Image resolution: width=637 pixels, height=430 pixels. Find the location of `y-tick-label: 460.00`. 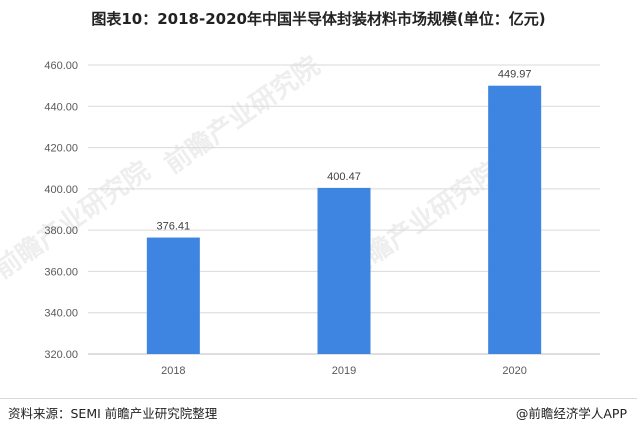

y-tick-label: 460.00 is located at coordinates (61, 66).